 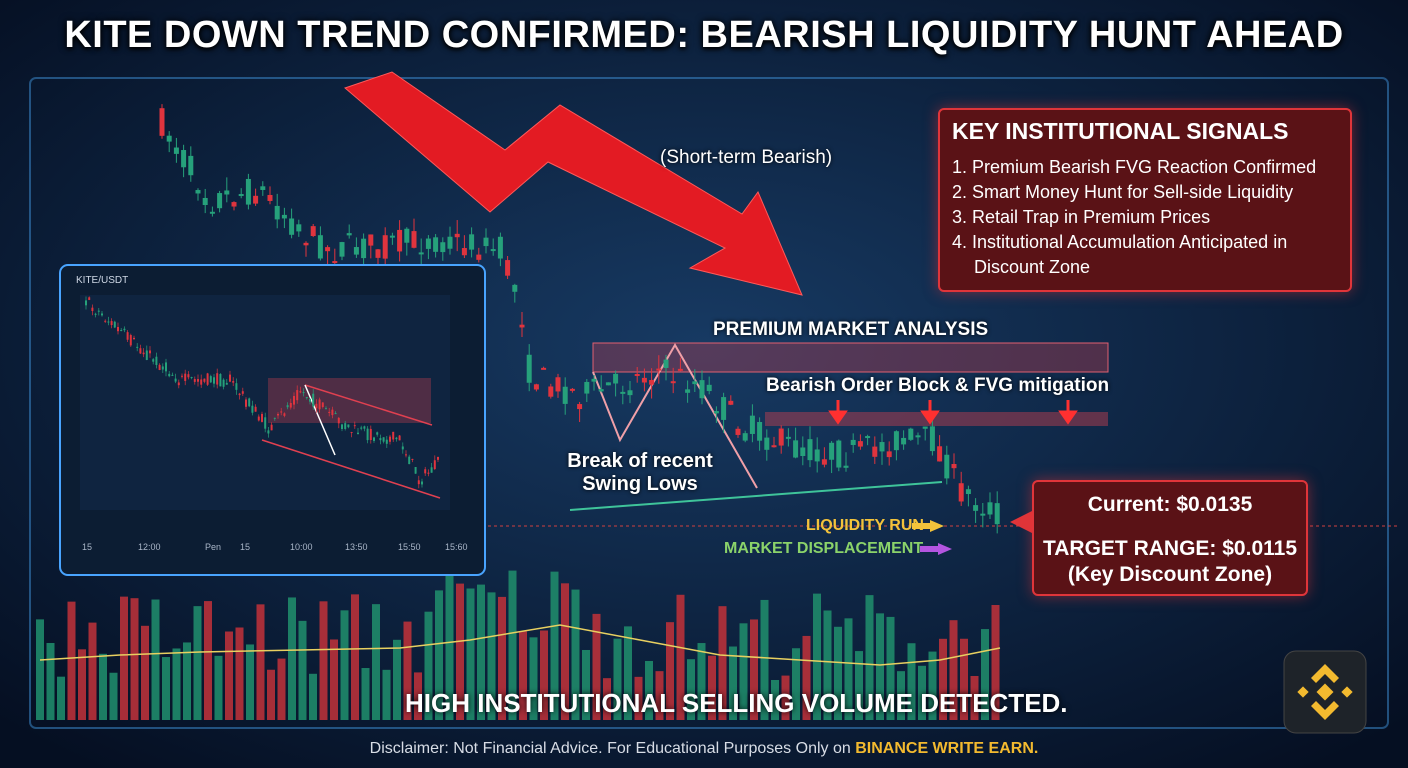 I want to click on order-block-zone, so click(x=936, y=419).